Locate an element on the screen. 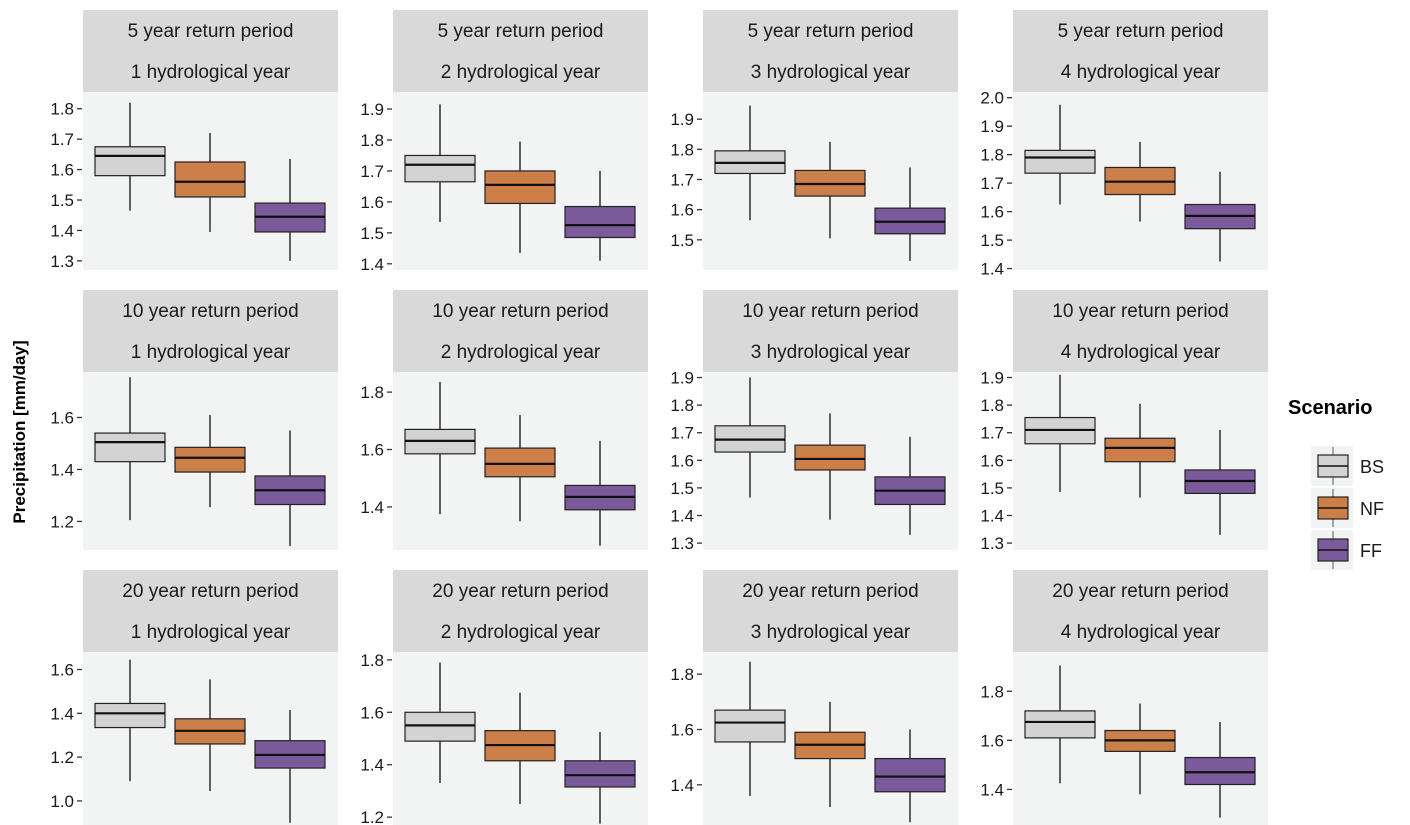 The height and width of the screenshot is (825, 1410). legend-label-bs: BS is located at coordinates (1372, 467).